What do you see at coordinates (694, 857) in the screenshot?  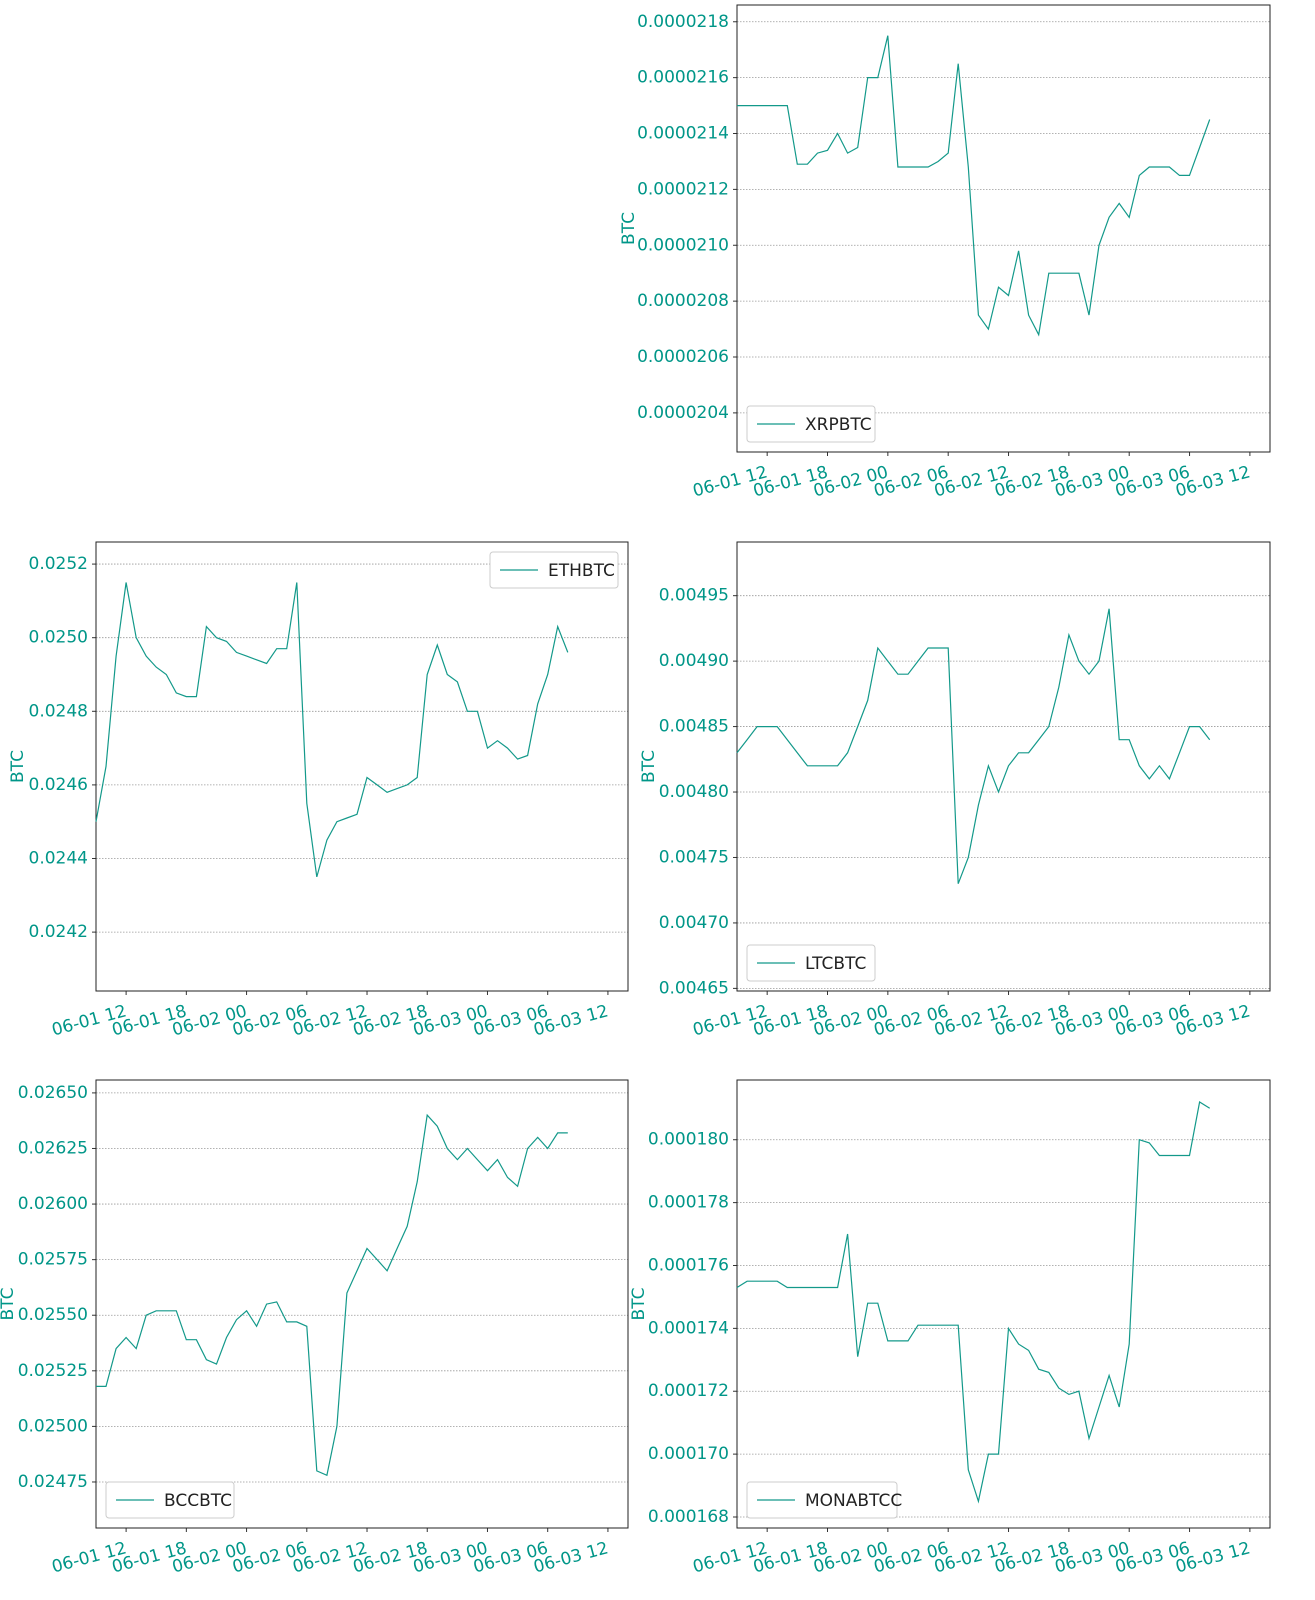 I see `y-tick-label: 0.00475` at bounding box center [694, 857].